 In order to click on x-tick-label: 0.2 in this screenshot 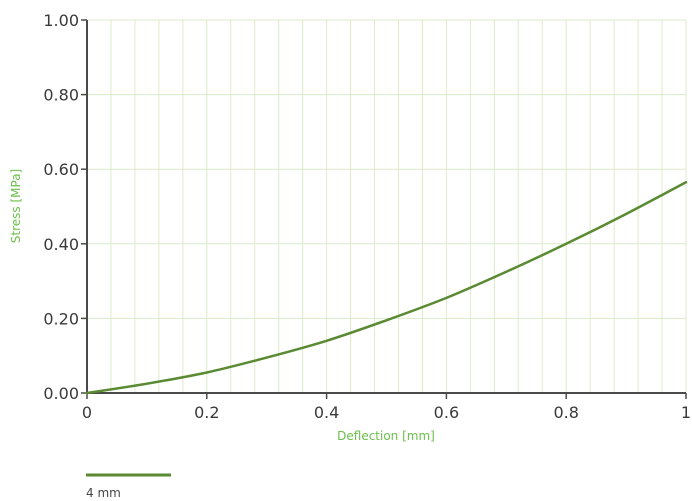, I will do `click(206, 412)`.